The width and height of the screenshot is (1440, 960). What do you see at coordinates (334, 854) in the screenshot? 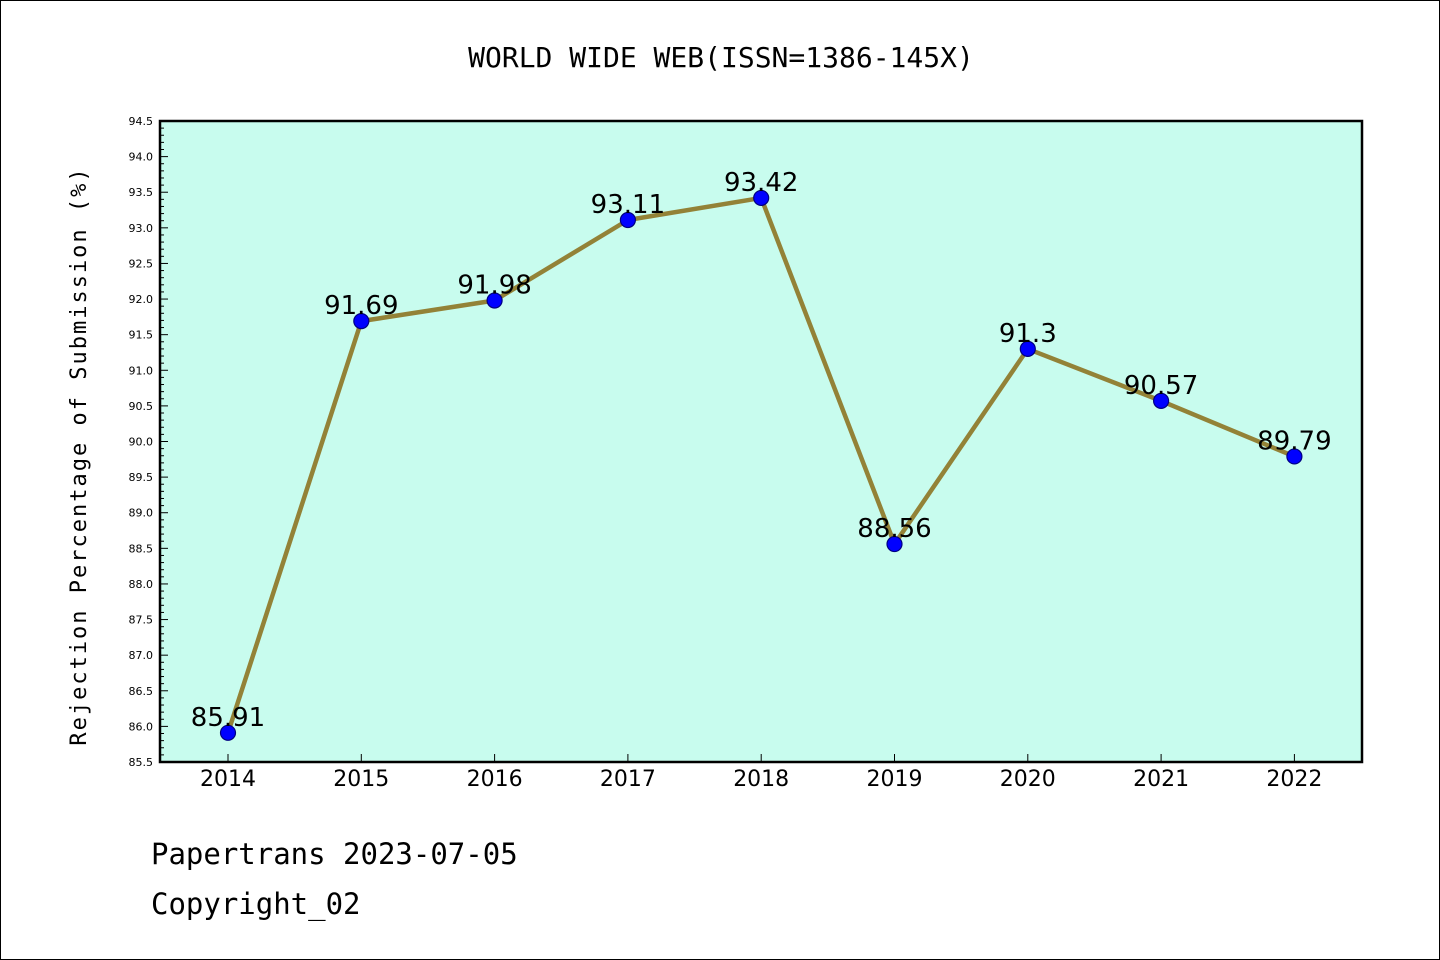
I see `footer-publisher-date: Papertrans 2023-07-05` at bounding box center [334, 854].